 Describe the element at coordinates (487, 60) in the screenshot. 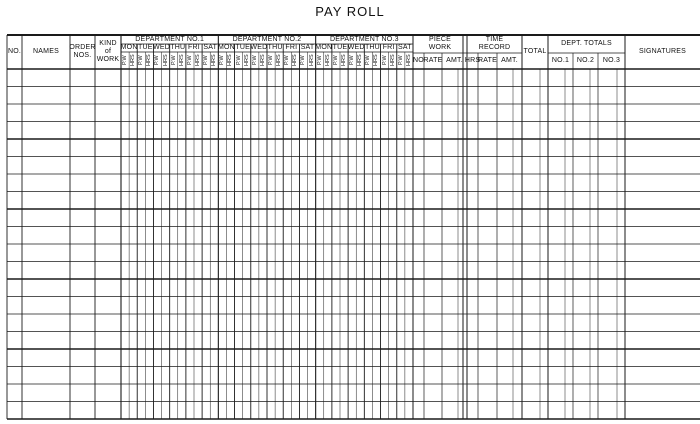

I see `time-record-sub-header: RATE` at that location.